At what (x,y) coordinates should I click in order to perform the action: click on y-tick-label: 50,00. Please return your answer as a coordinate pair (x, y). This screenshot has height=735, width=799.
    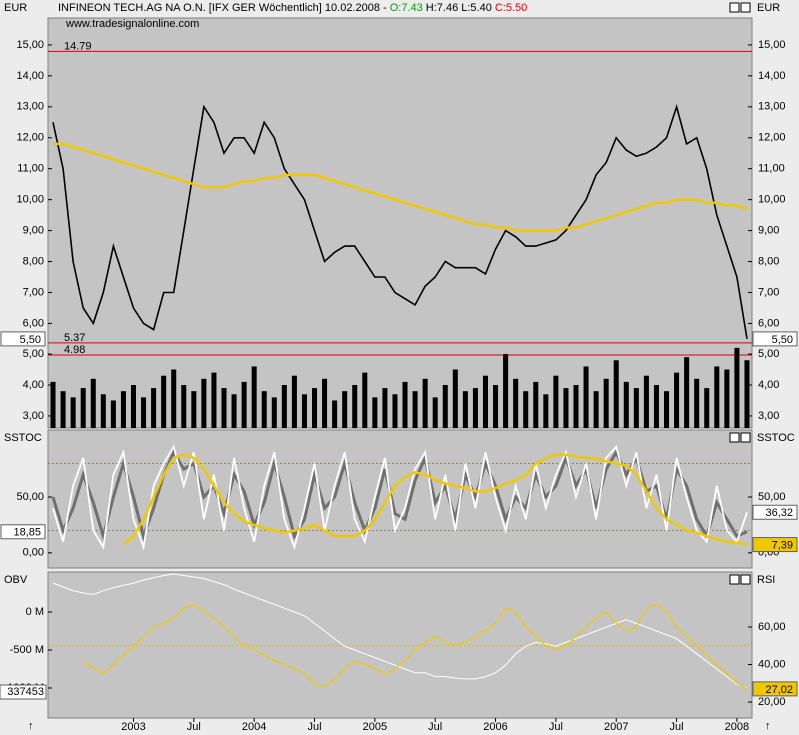
    Looking at the image, I should click on (772, 497).